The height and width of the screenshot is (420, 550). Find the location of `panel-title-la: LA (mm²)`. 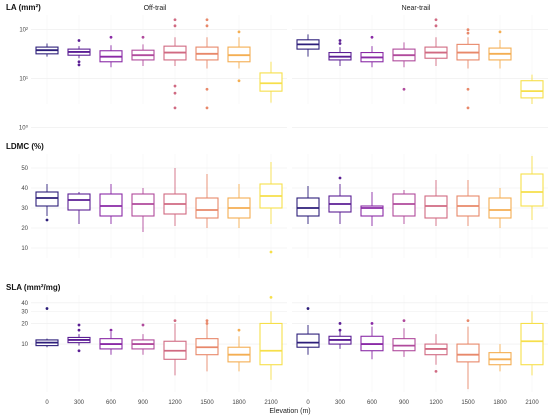

panel-title-la: LA (mm²) is located at coordinates (23, 7).